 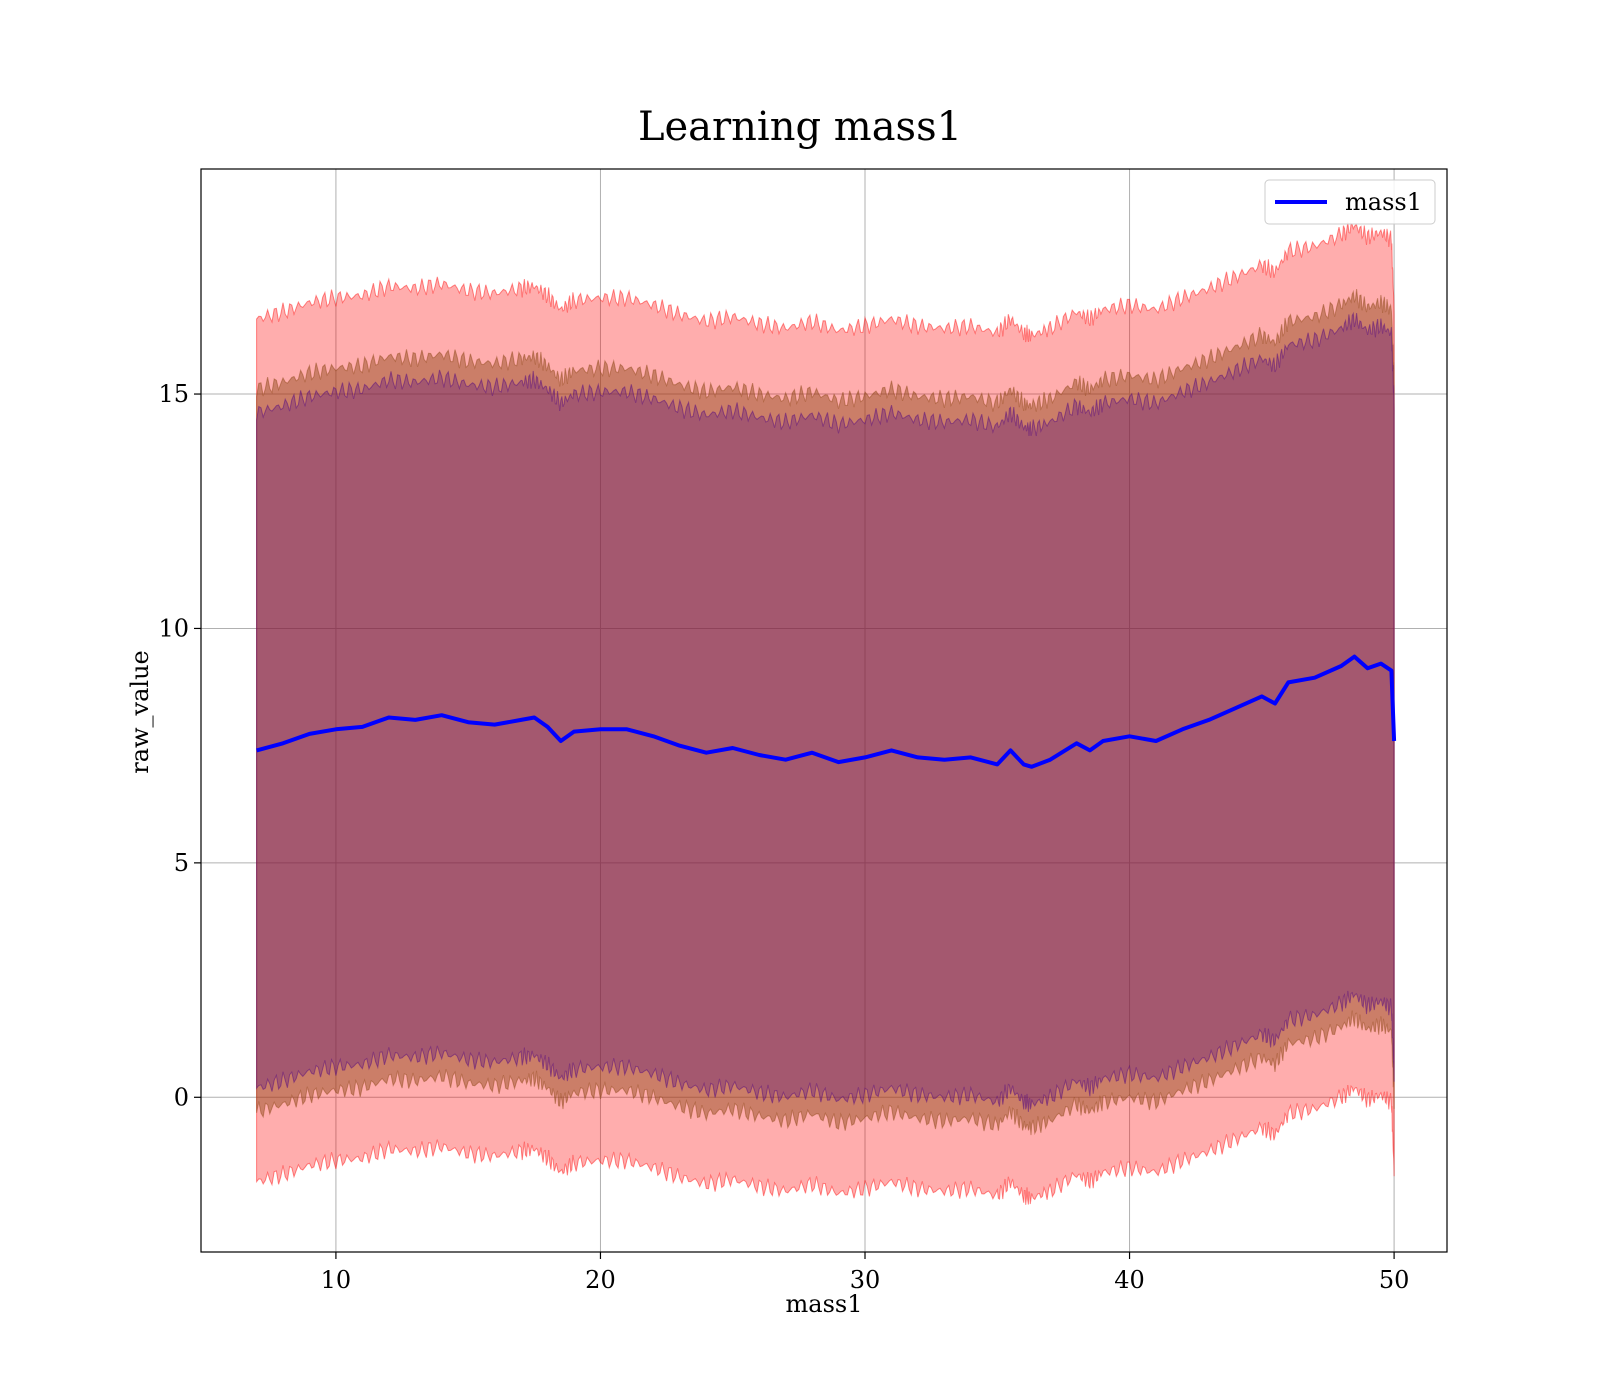 What do you see at coordinates (824, 1304) in the screenshot?
I see `x-axis-label: mass1` at bounding box center [824, 1304].